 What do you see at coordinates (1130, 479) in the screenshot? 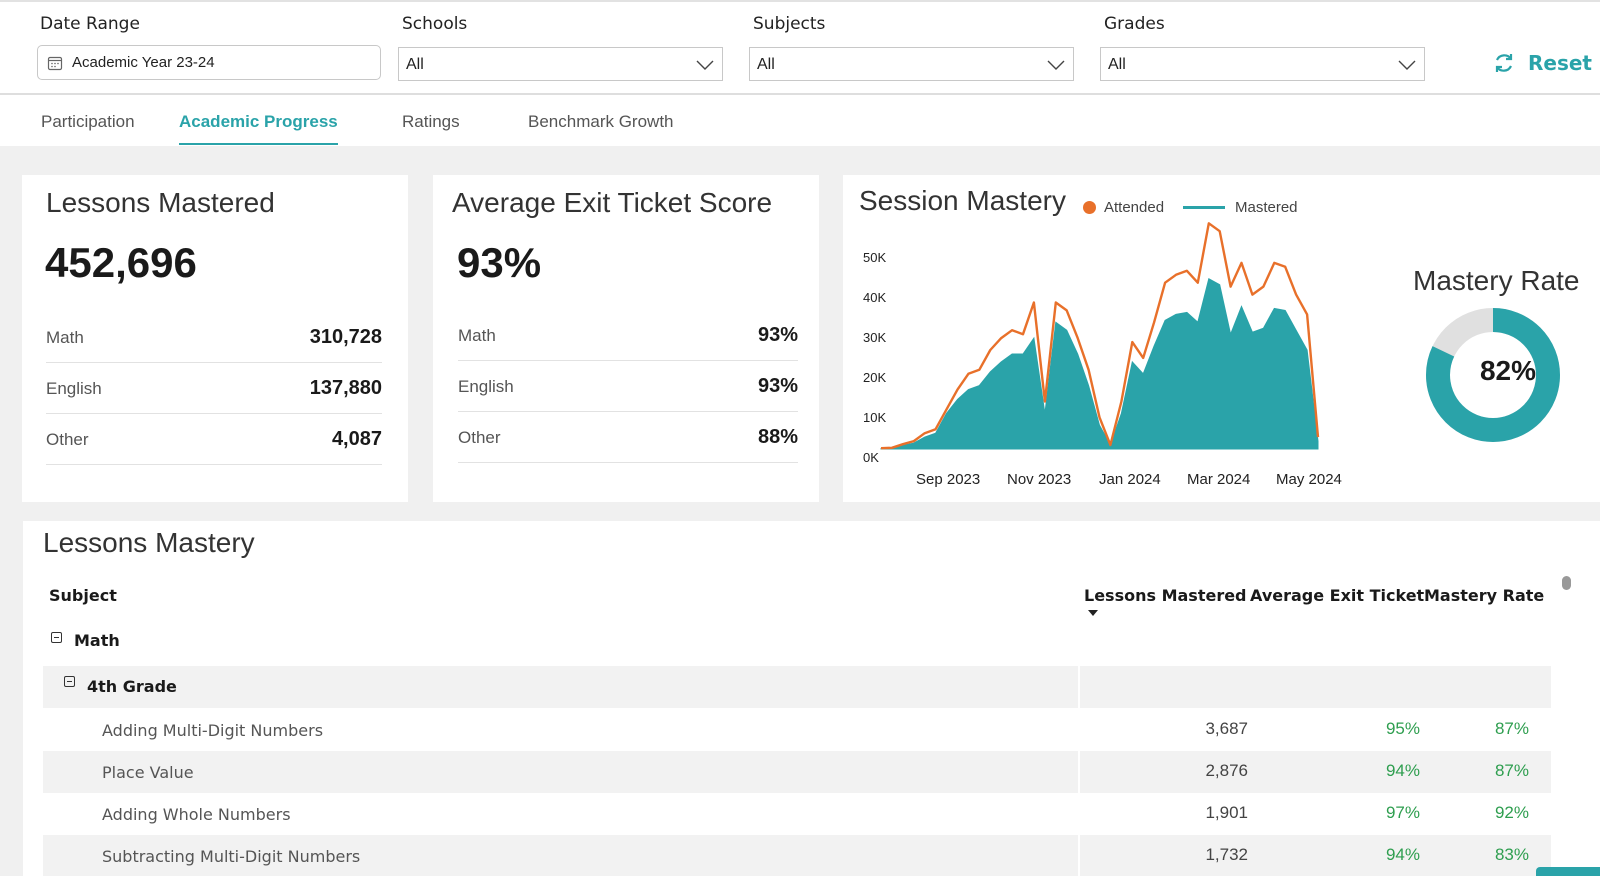
I see `x-tick-label: Jan 2024` at bounding box center [1130, 479].